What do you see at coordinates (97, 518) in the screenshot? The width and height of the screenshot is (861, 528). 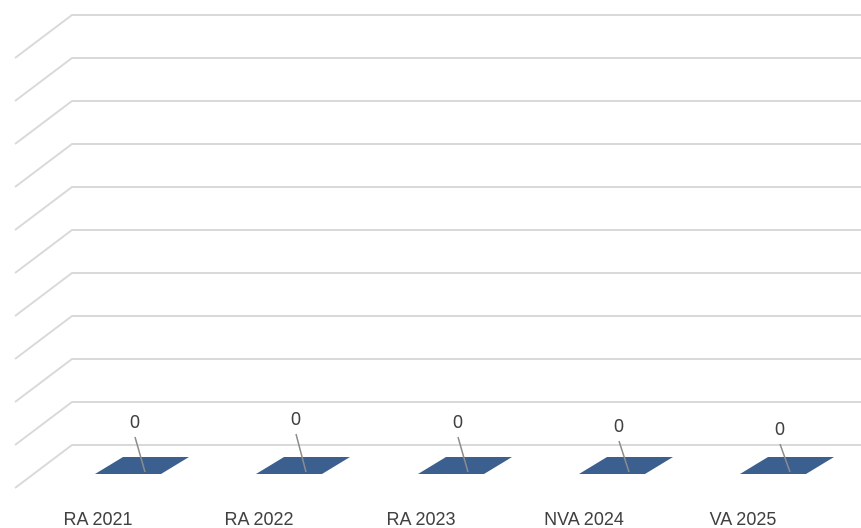 I see `x-tick-label: RA 2021` at bounding box center [97, 518].